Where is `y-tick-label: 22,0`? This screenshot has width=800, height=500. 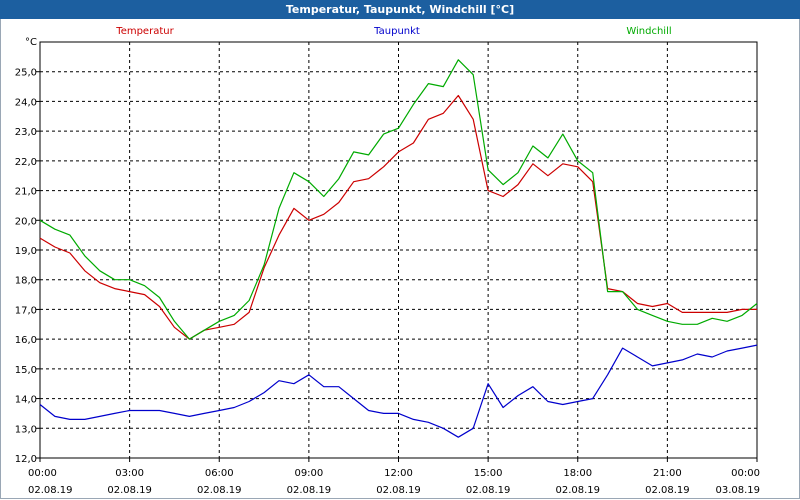
y-tick-label: 22,0 is located at coordinates (26, 162).